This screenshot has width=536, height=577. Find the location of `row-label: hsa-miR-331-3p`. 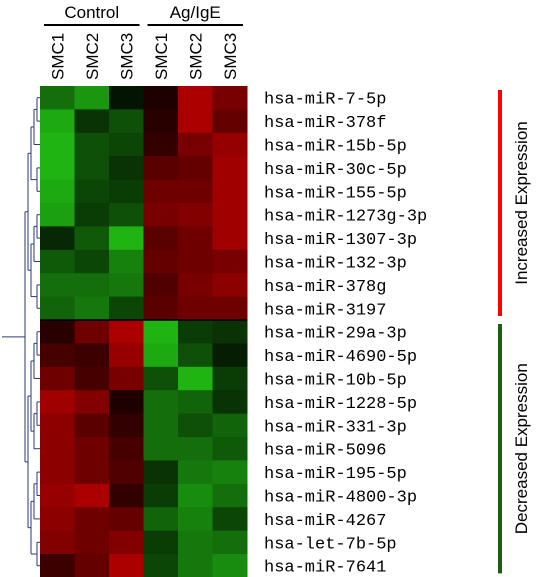

row-label: hsa-miR-331-3p is located at coordinates (335, 427).